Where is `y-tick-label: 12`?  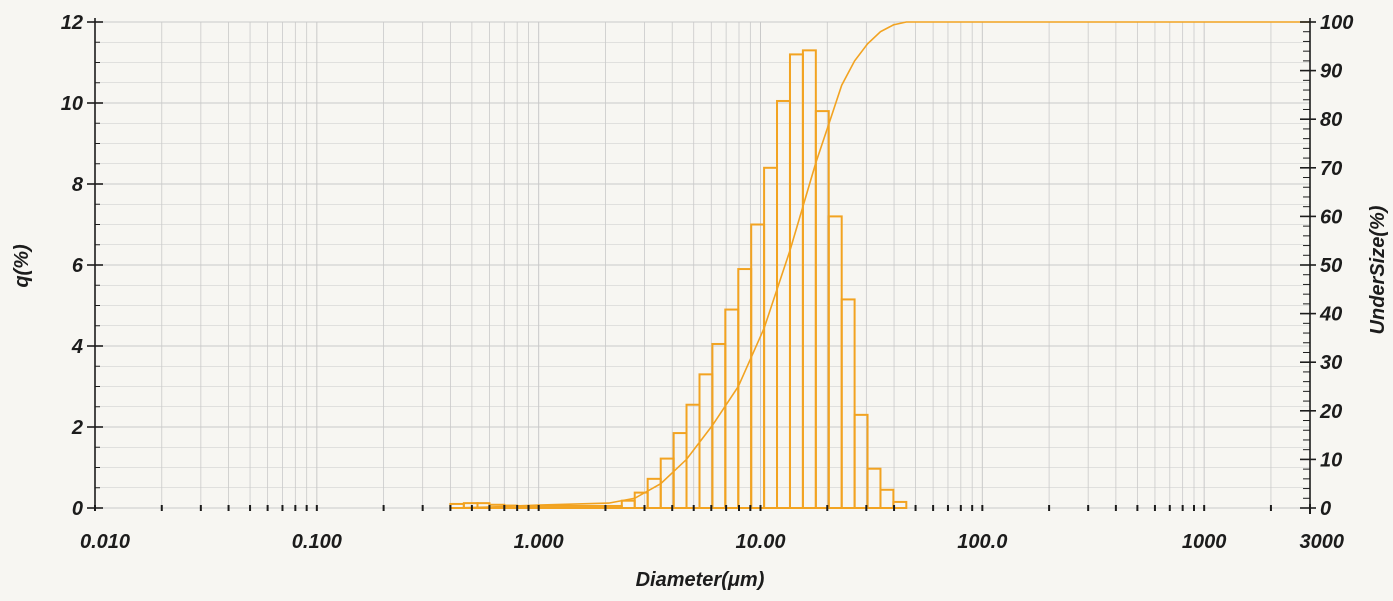 y-tick-label: 12 is located at coordinates (72, 23).